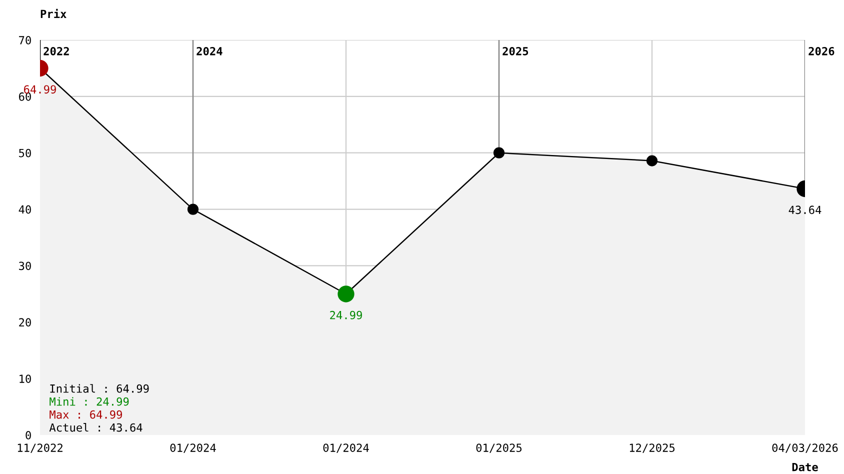 Image resolution: width=844 pixels, height=474 pixels. I want to click on y-tick-label: 30, so click(25, 266).